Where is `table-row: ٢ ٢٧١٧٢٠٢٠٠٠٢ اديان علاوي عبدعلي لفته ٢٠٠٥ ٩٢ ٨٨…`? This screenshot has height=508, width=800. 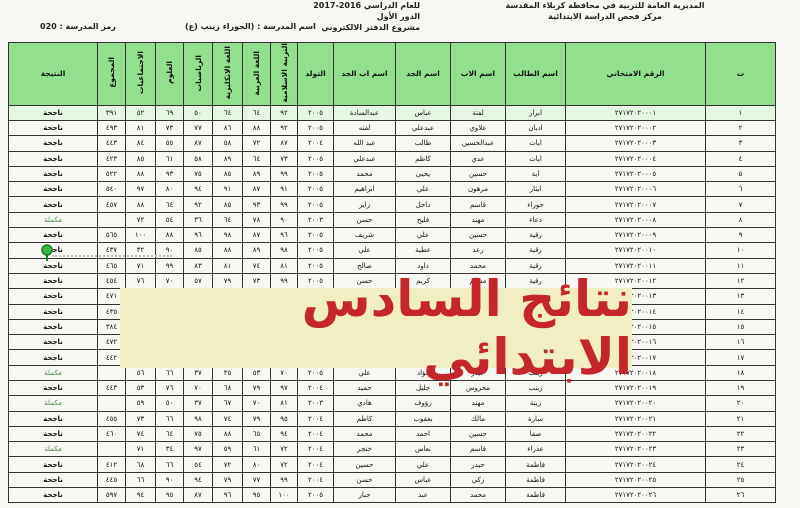 table-row: ٢ ٢٧١٧٢٠٢٠٠٠٢ اديان علاوي عبدعلي لفته ٢٠٠٥ ٩٢ ٨٨… is located at coordinates (392, 128).